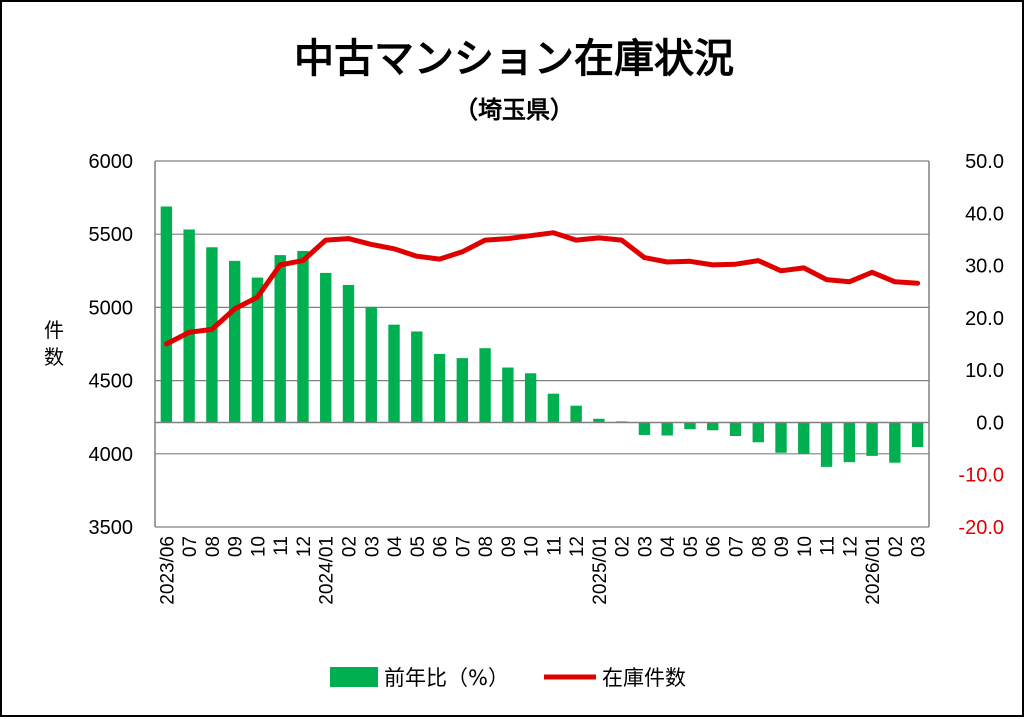  I want to click on left-tick-label: 5500, so click(111, 235).